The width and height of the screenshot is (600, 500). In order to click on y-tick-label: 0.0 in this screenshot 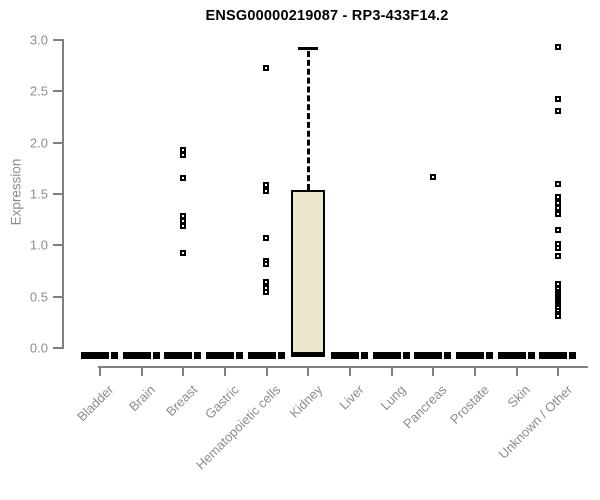, I will do `click(38, 348)`.